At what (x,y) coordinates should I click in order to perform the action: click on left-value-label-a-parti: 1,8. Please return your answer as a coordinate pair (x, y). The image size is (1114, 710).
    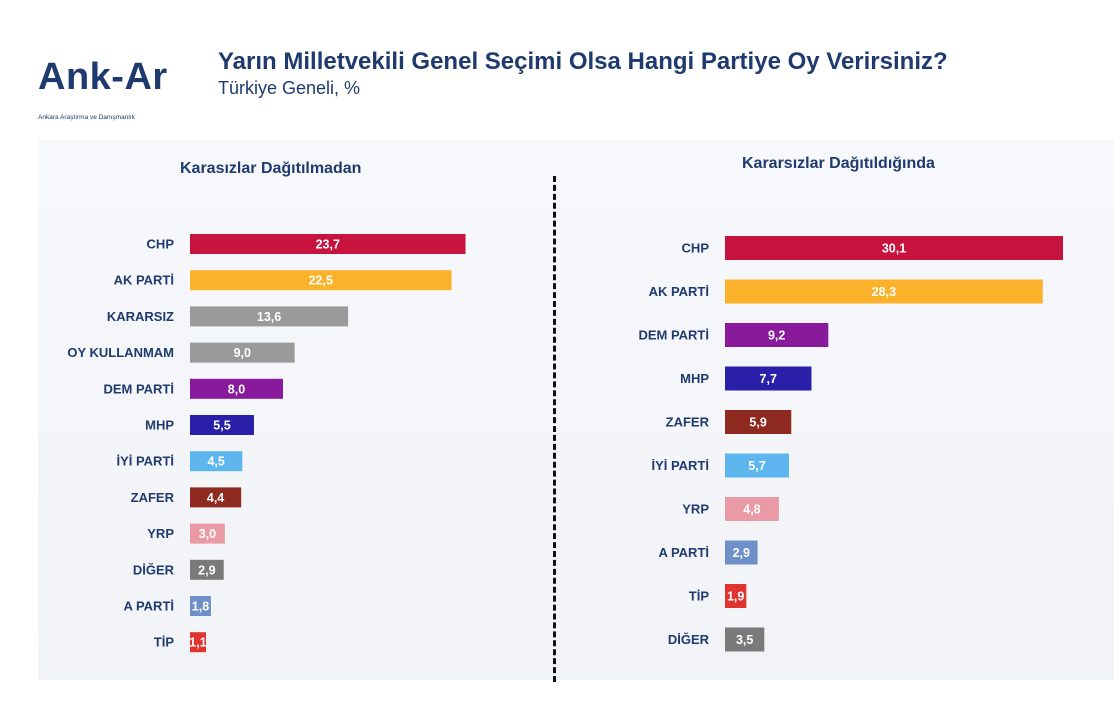
    Looking at the image, I should click on (200, 607).